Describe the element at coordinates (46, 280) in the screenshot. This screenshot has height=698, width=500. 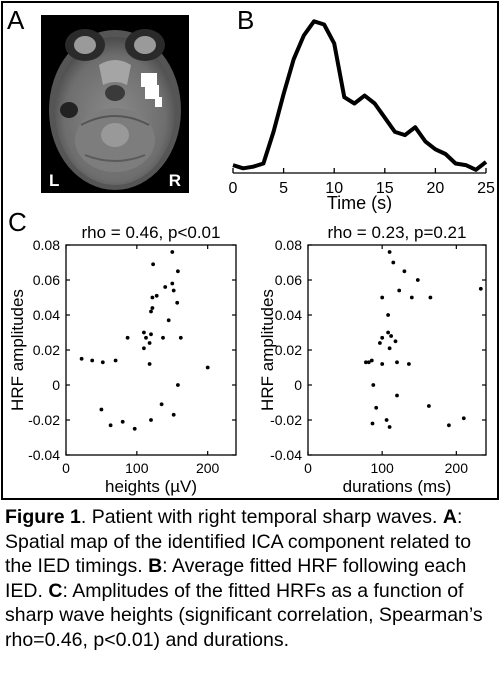
I see `y-tick-label: 0.06` at that location.